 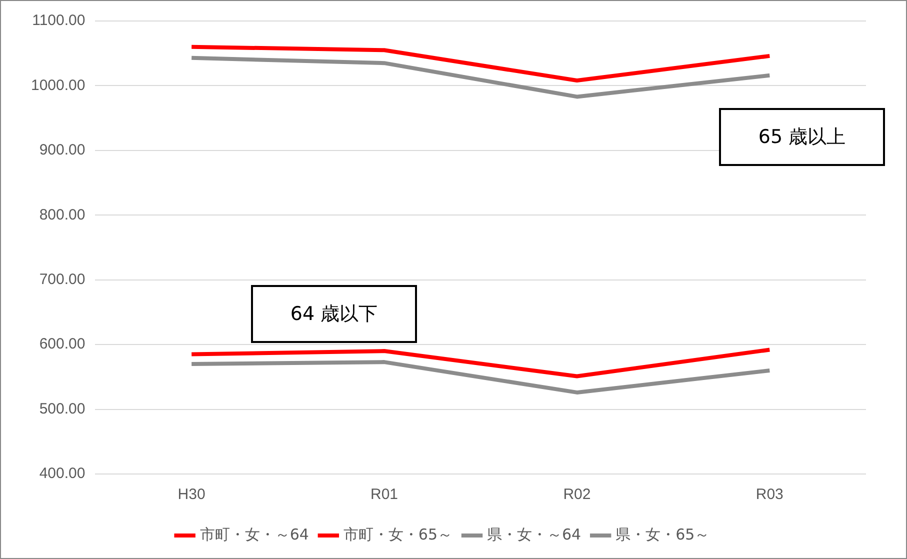 What do you see at coordinates (62, 473) in the screenshot?
I see `y-tick-label: 400.00` at bounding box center [62, 473].